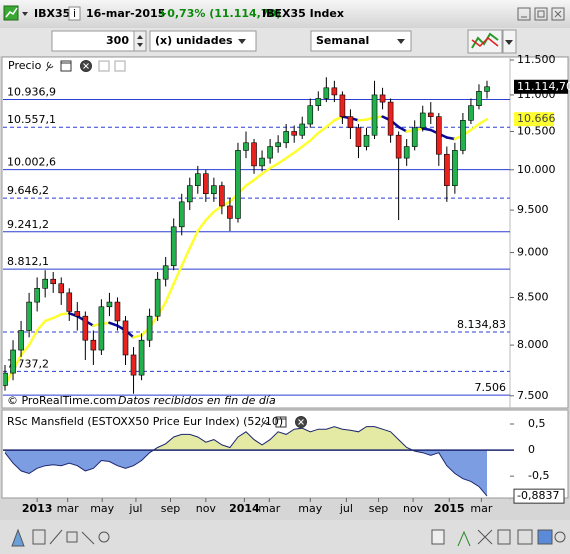 This screenshot has width=570, height=554. What do you see at coordinates (37, 508) in the screenshot?
I see `x-tick-label: 2013` at bounding box center [37, 508].